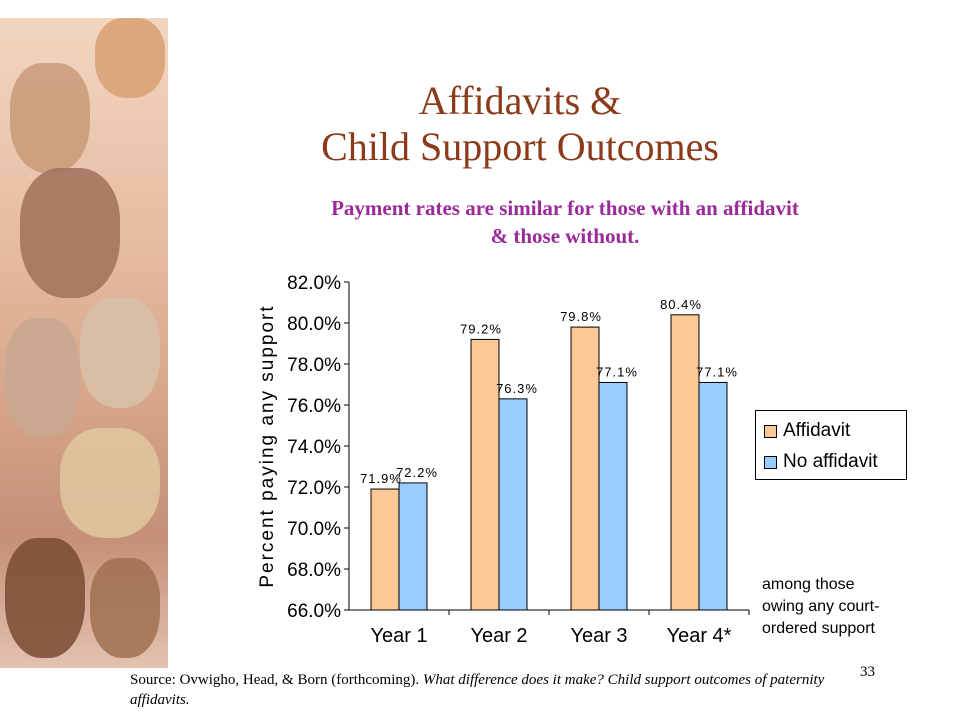  Describe the element at coordinates (267, 445) in the screenshot. I see `y-axis-title: Percent paying any support` at that location.